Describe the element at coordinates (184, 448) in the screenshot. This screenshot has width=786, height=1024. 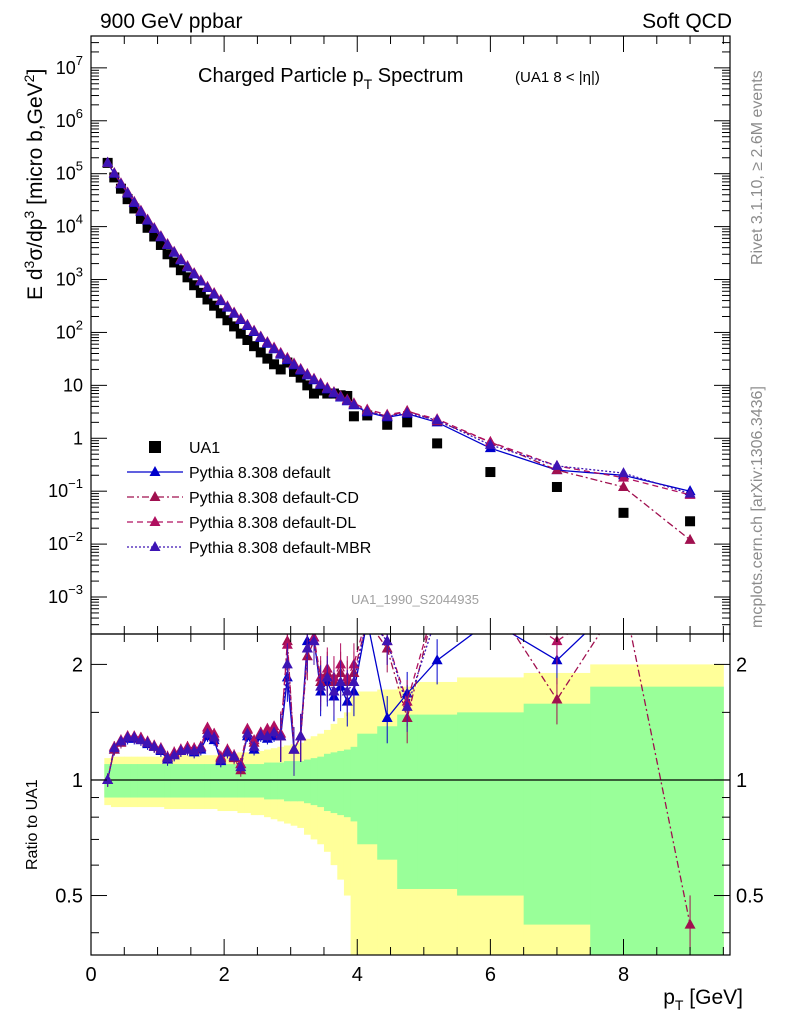
I see `legend-item: UA1` at that location.